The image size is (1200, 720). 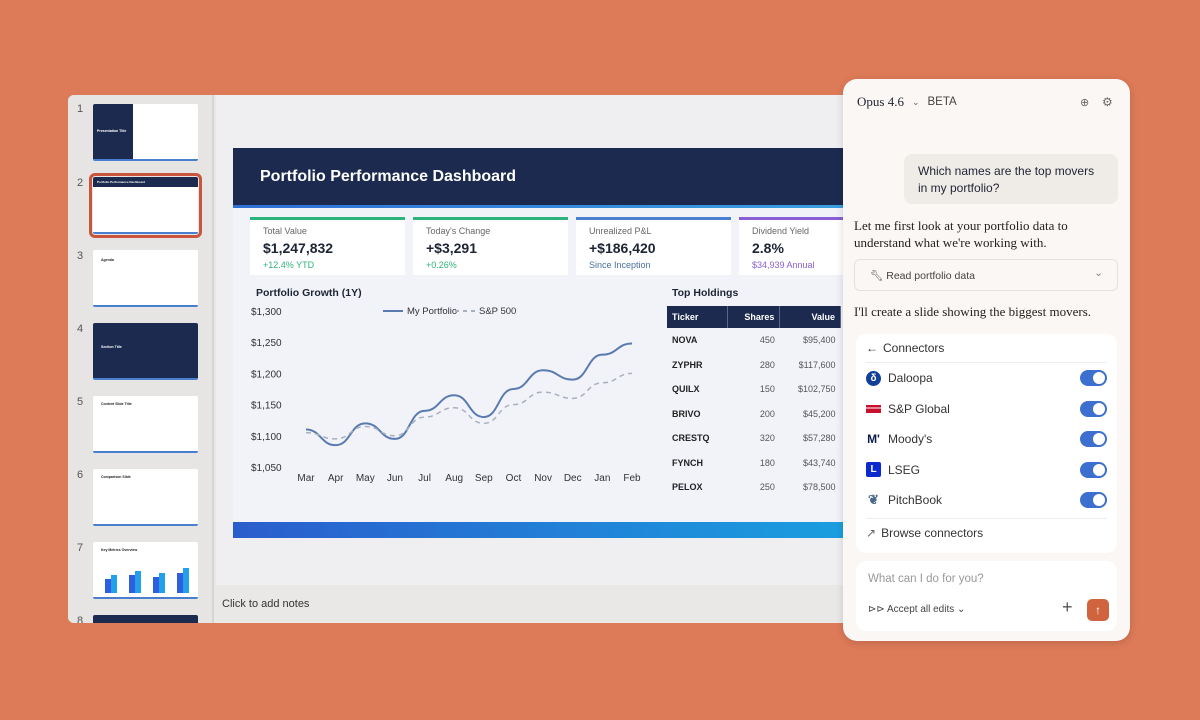 I want to click on thumb-title: Content Slide Title, so click(x=116, y=404).